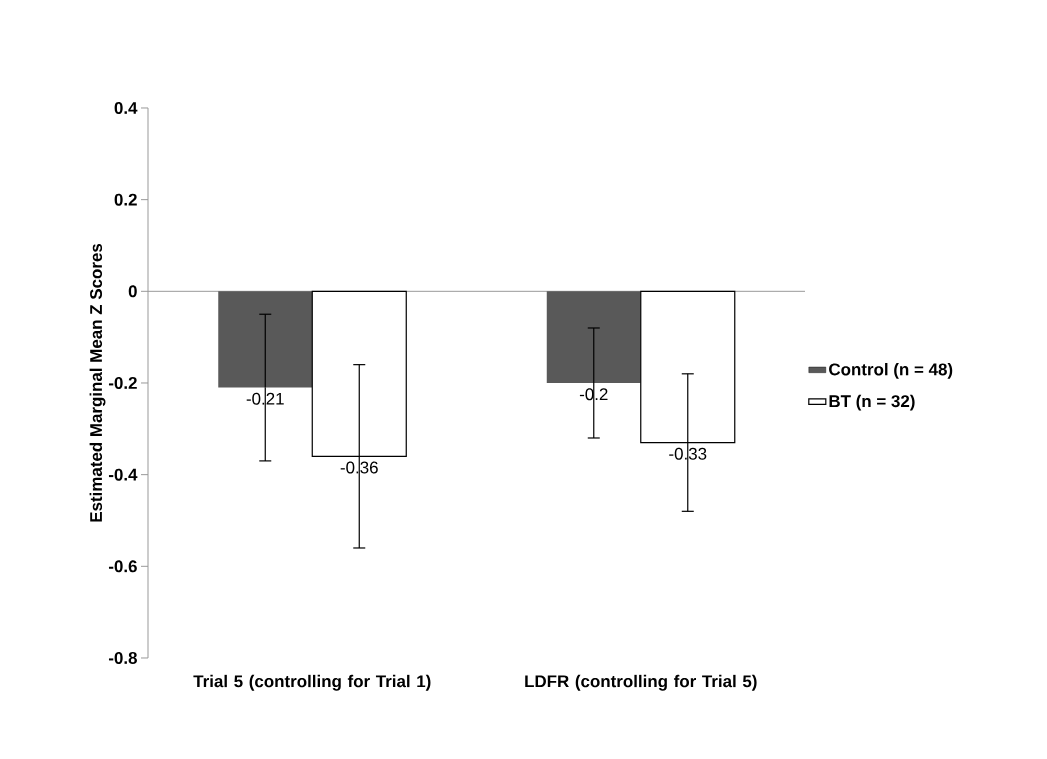  What do you see at coordinates (126, 107) in the screenshot?
I see `y-tick-label: 0.4` at bounding box center [126, 107].